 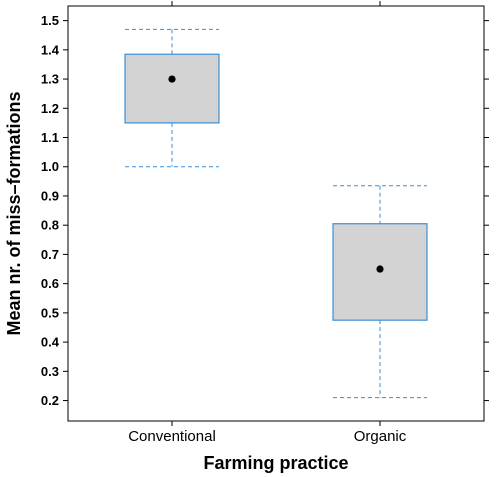 I want to click on y-axis-title: Mean nr. of miss–formations, so click(x=14, y=213).